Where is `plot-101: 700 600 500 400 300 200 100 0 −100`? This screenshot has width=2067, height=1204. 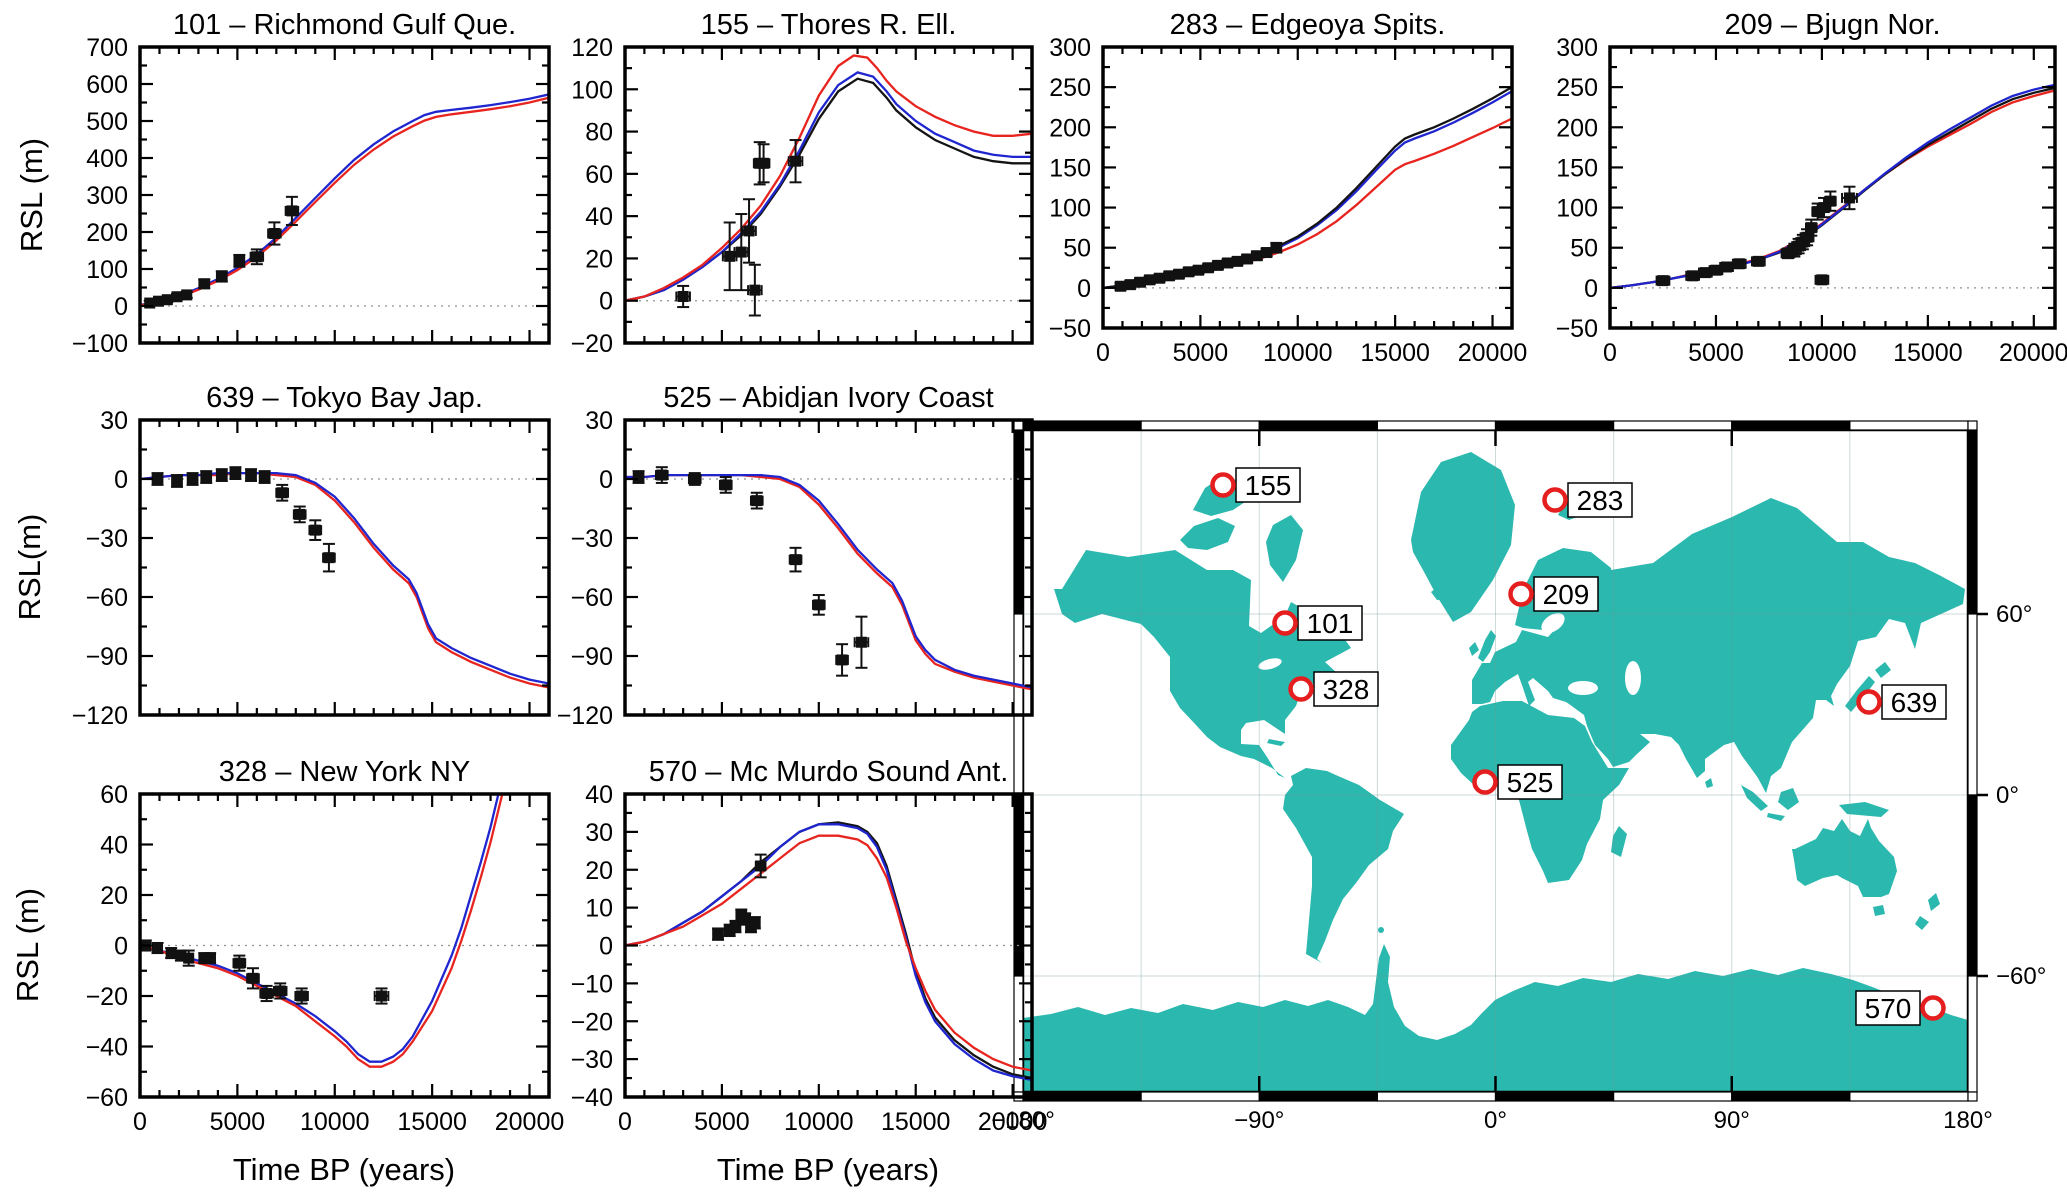
plot-101: 700 600 500 400 300 200 100 0 −100 is located at coordinates (311, 196).